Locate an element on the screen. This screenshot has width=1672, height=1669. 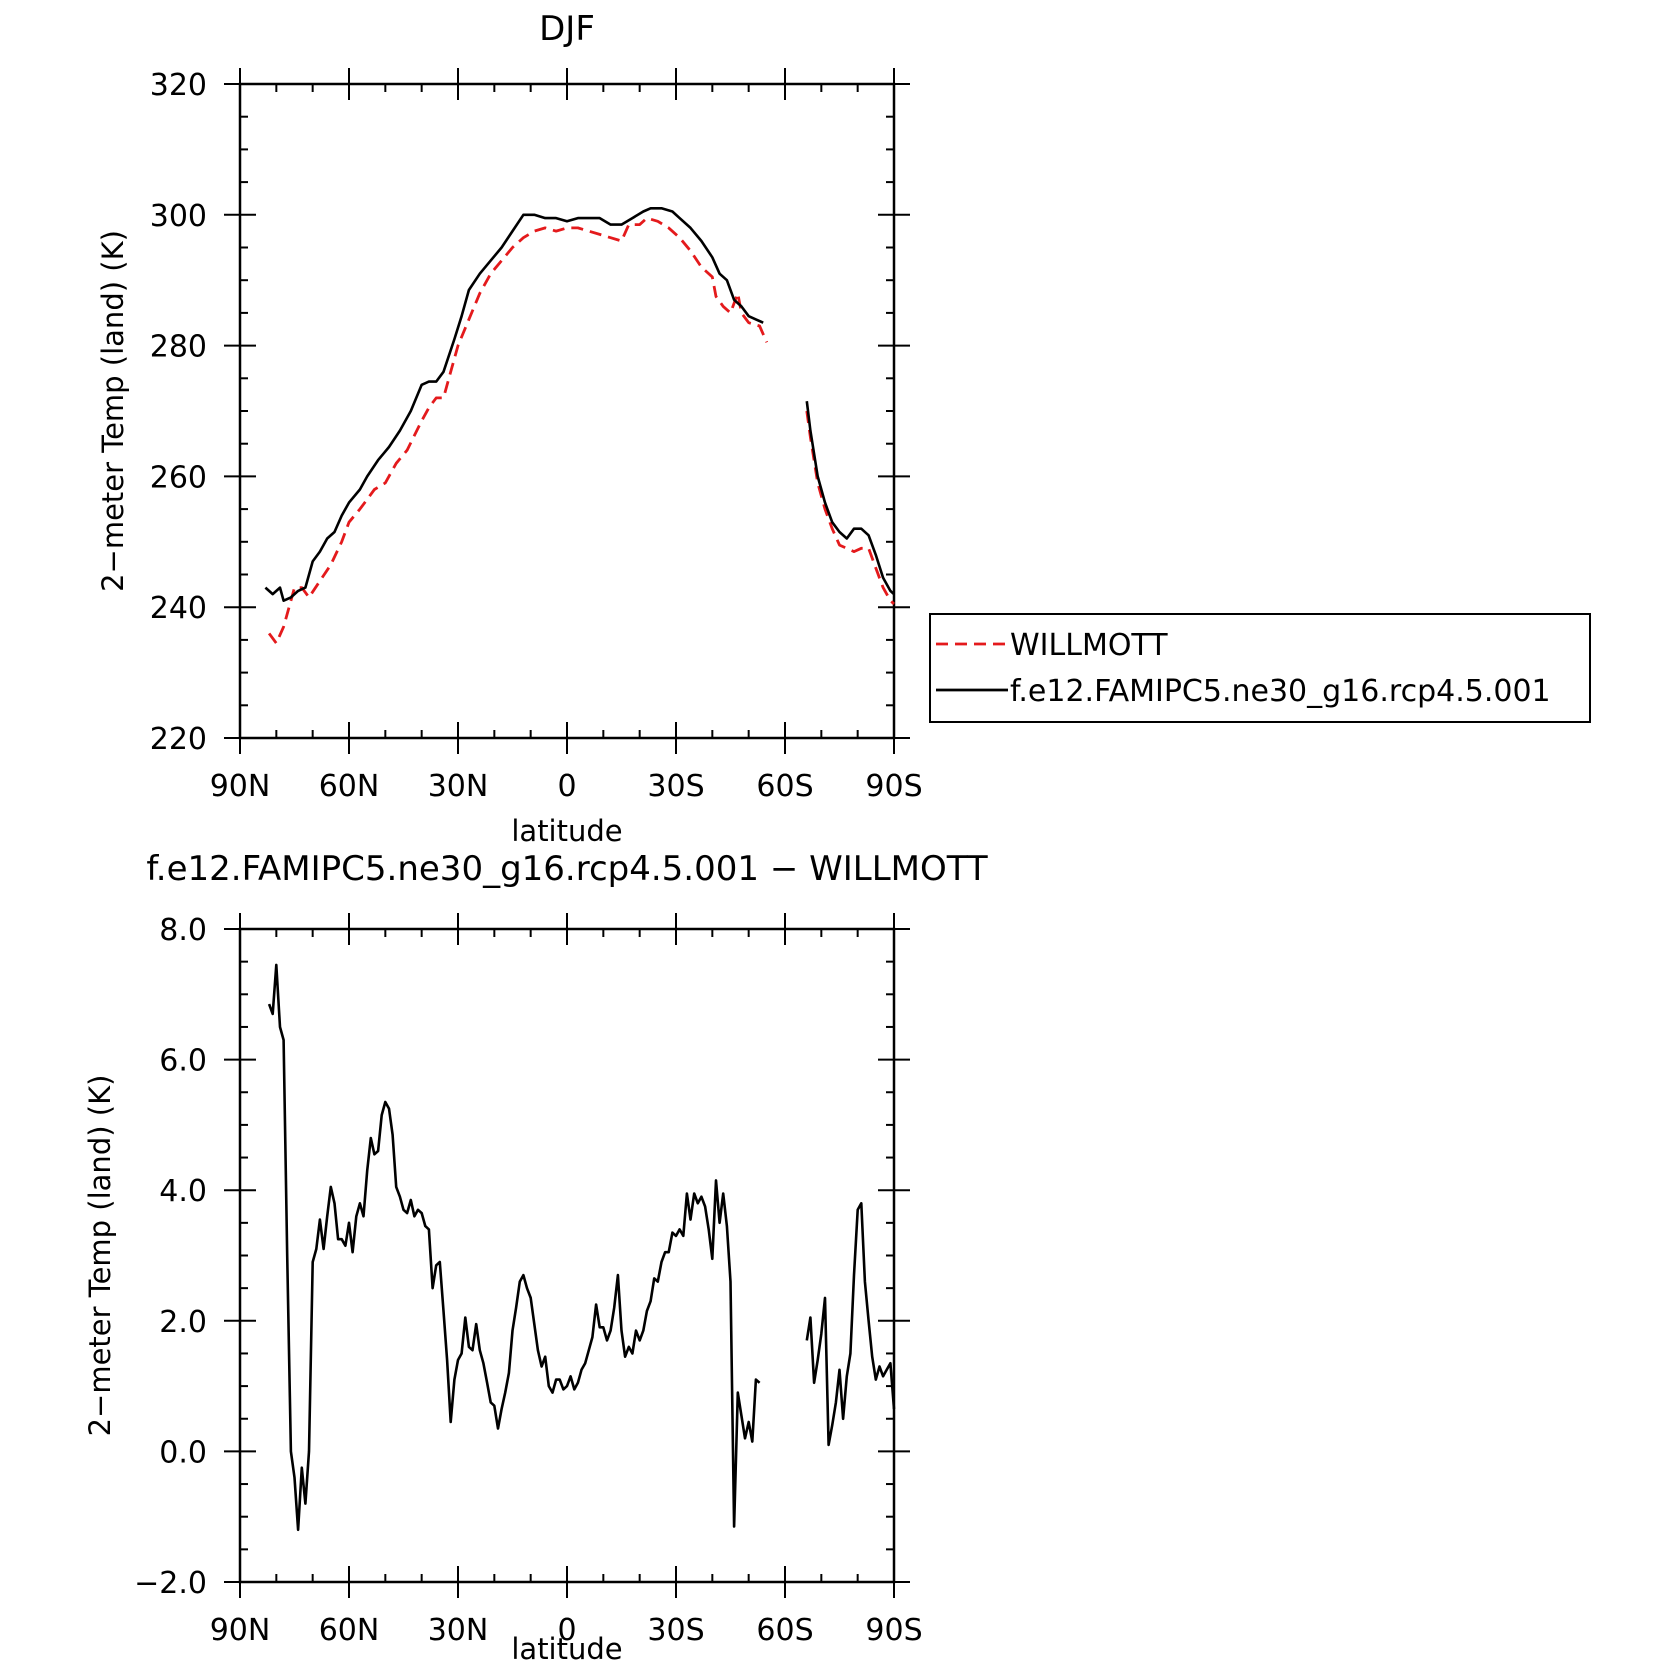
y-tick-label: 2.0 is located at coordinates (183, 1322).